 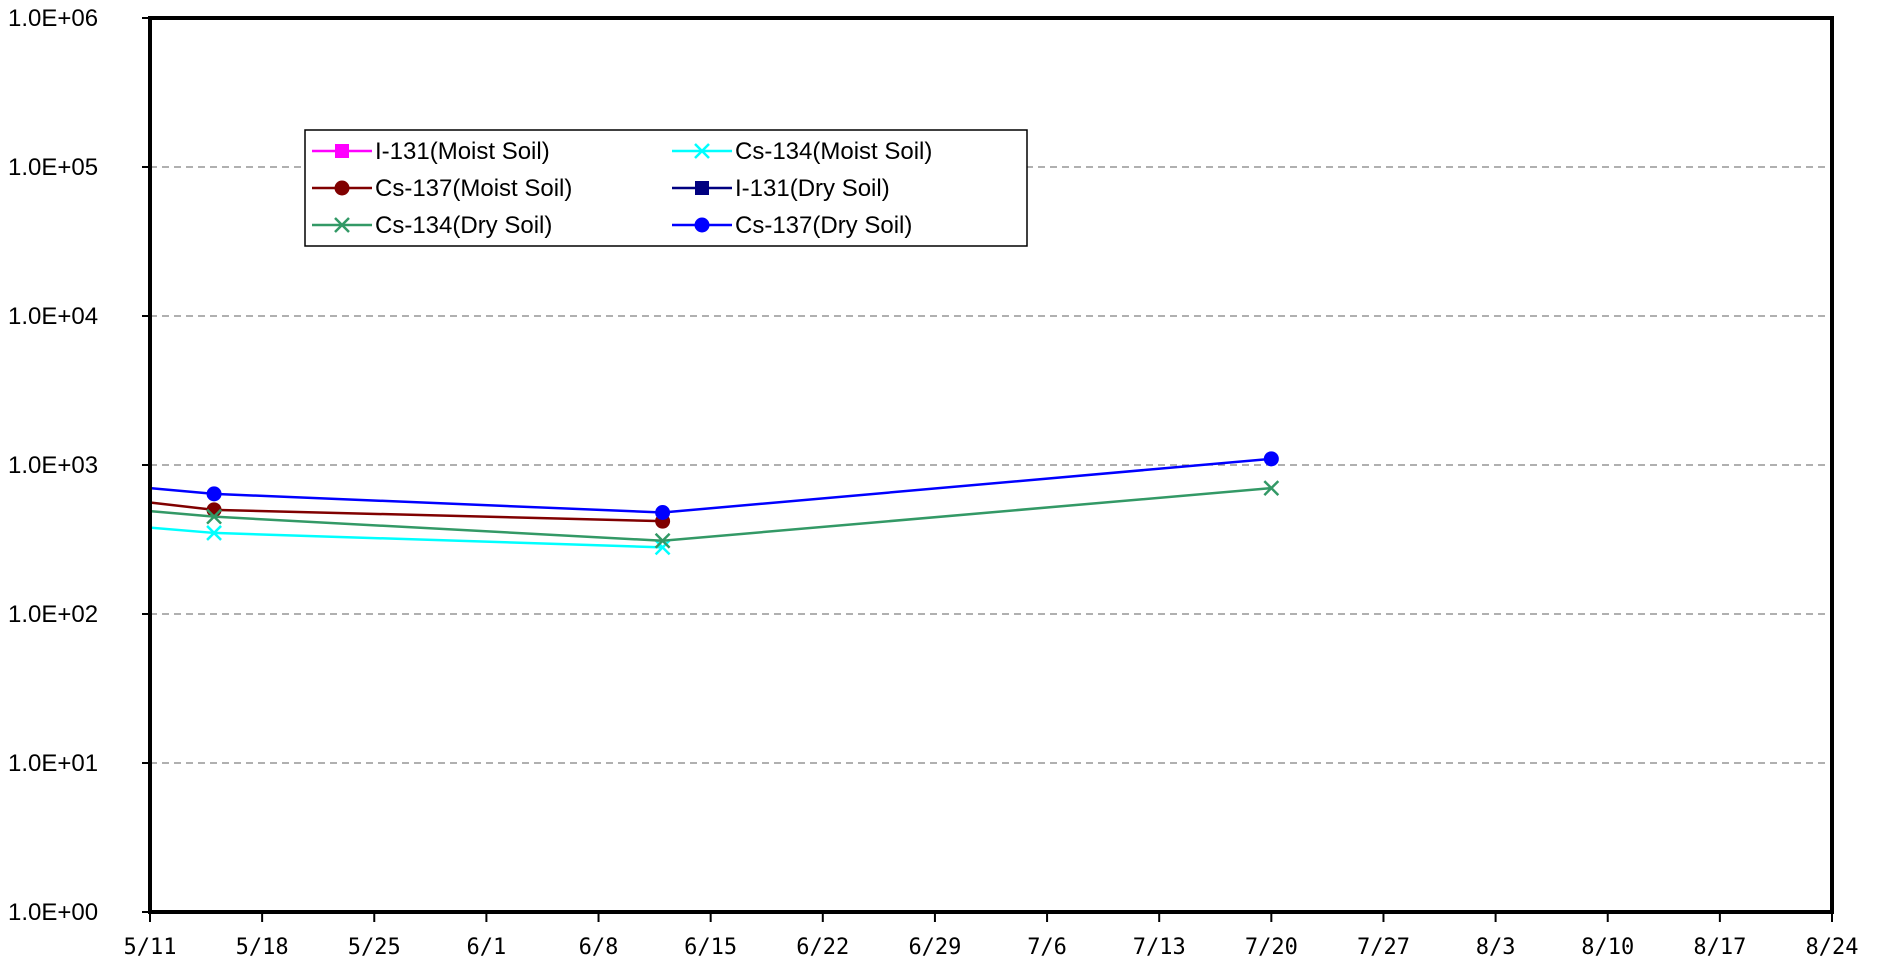 I want to click on legend-label: Cs-137(Moist Soil), so click(x=473, y=188).